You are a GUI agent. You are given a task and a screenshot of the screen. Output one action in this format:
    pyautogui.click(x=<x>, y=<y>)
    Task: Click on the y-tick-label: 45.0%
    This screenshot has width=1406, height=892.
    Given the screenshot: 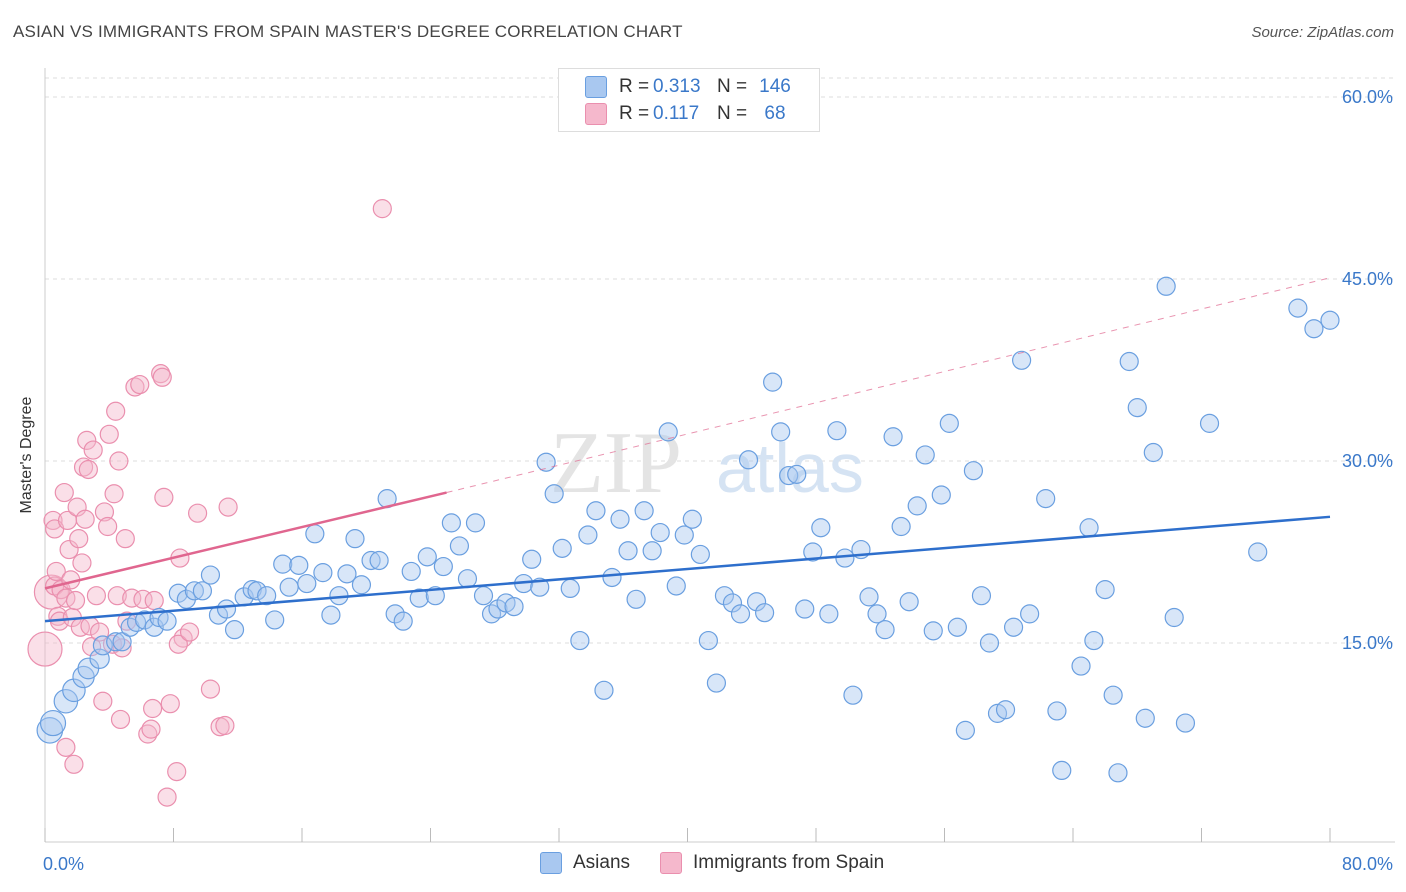 What is the action you would take?
    pyautogui.click(x=1367, y=279)
    